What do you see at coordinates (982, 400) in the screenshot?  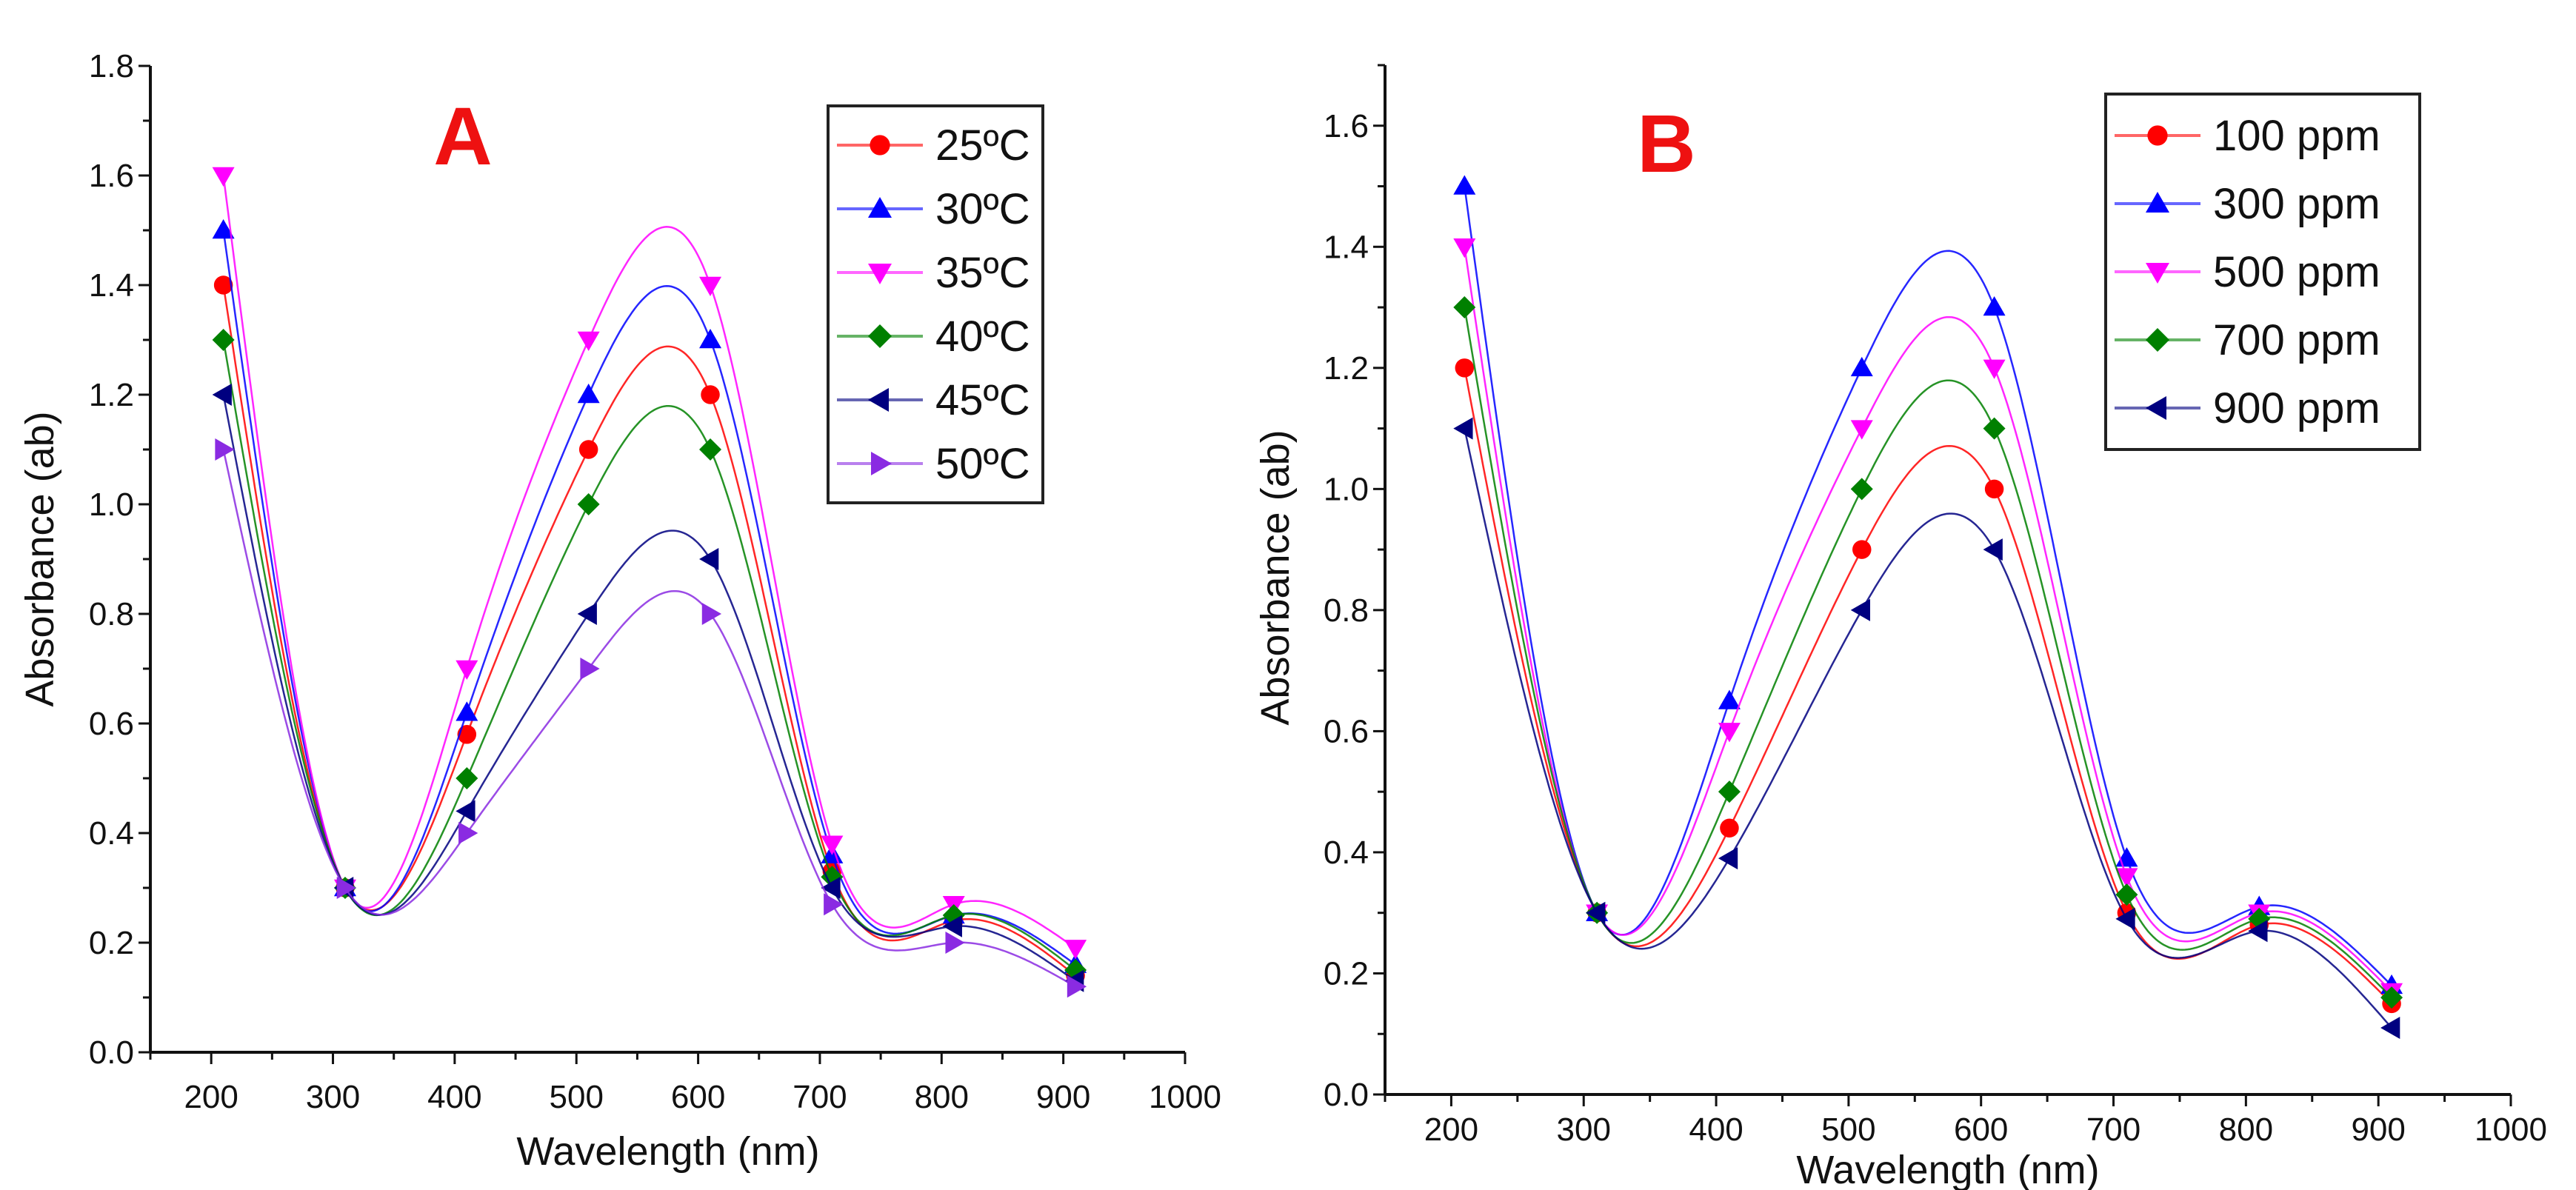 I see `legend-label: 45ºC` at bounding box center [982, 400].